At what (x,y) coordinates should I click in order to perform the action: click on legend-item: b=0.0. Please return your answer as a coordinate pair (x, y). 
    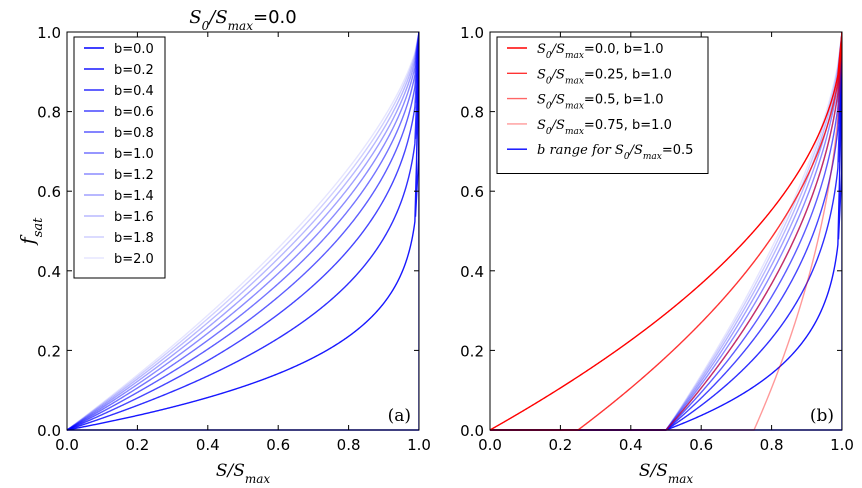
    Looking at the image, I should click on (119, 49).